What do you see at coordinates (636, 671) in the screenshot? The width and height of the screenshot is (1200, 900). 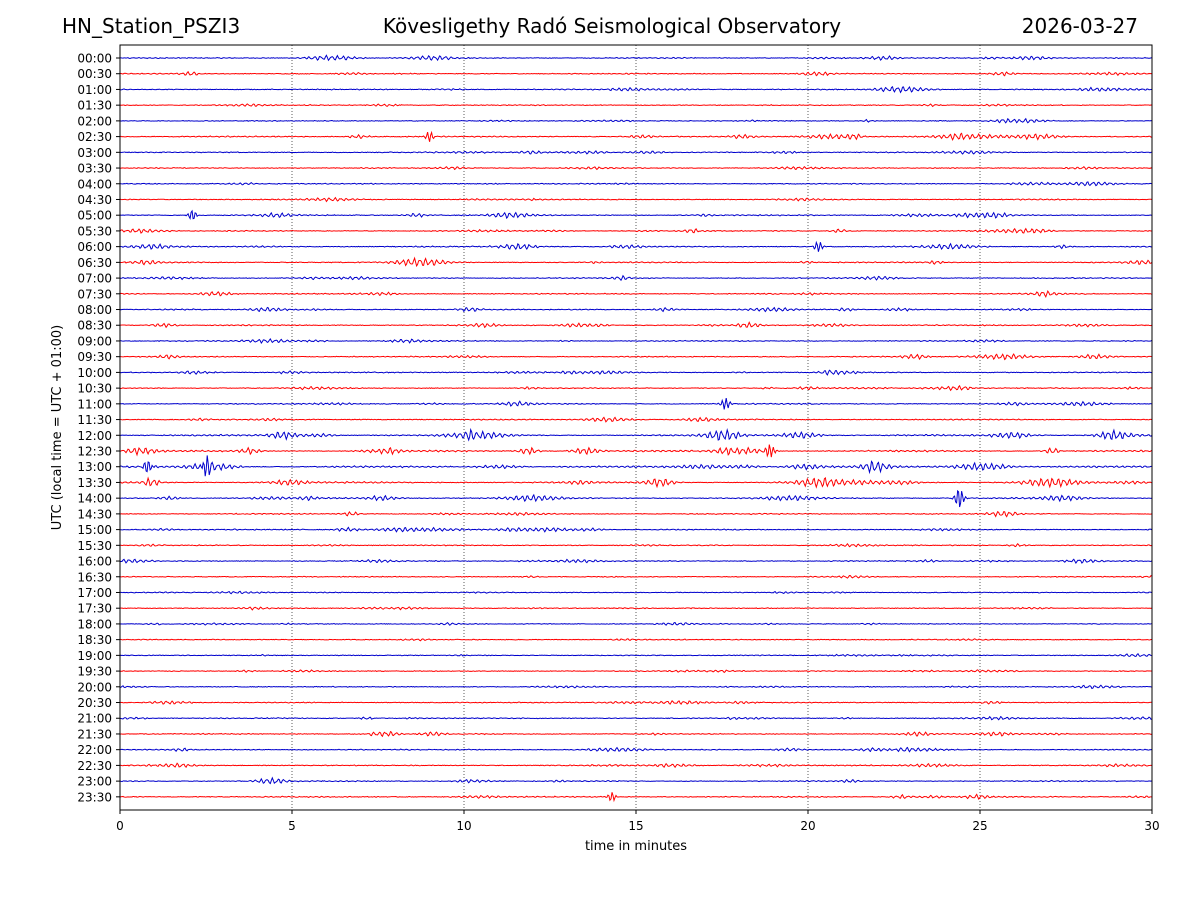 I see `trace-1930` at bounding box center [636, 671].